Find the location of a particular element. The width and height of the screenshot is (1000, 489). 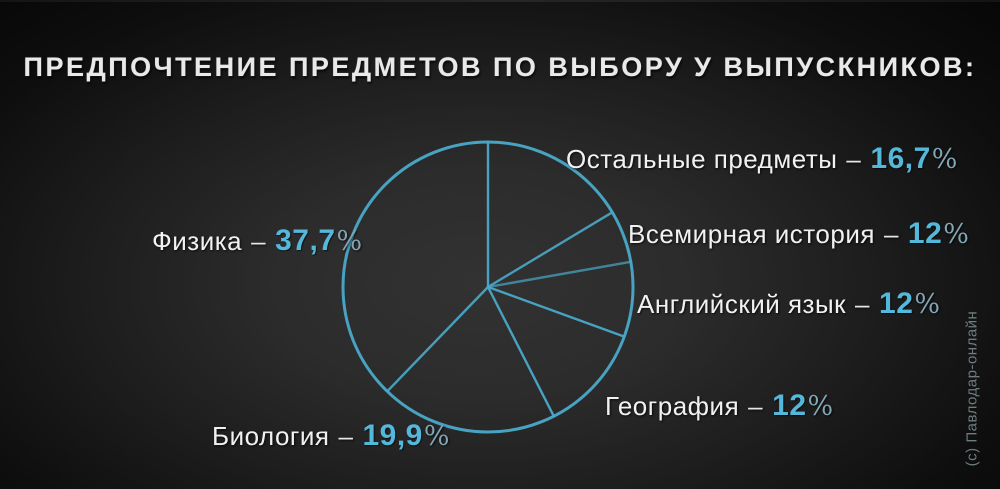

pie-label-geografiya: География –12% is located at coordinates (719, 406).